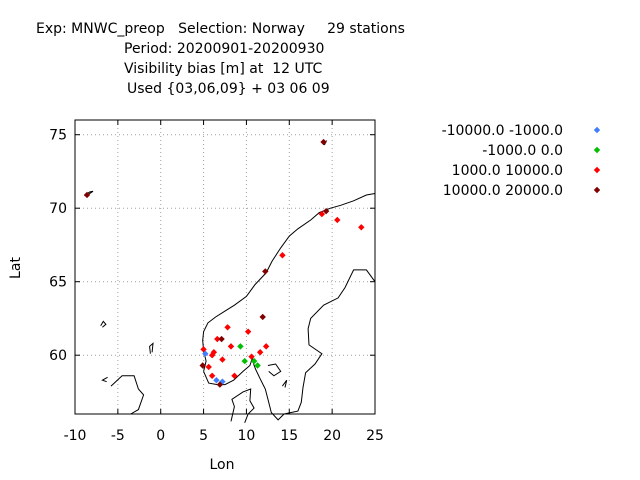  What do you see at coordinates (502, 131) in the screenshot?
I see `legend-label: -10000.0 -1000.0` at bounding box center [502, 131].